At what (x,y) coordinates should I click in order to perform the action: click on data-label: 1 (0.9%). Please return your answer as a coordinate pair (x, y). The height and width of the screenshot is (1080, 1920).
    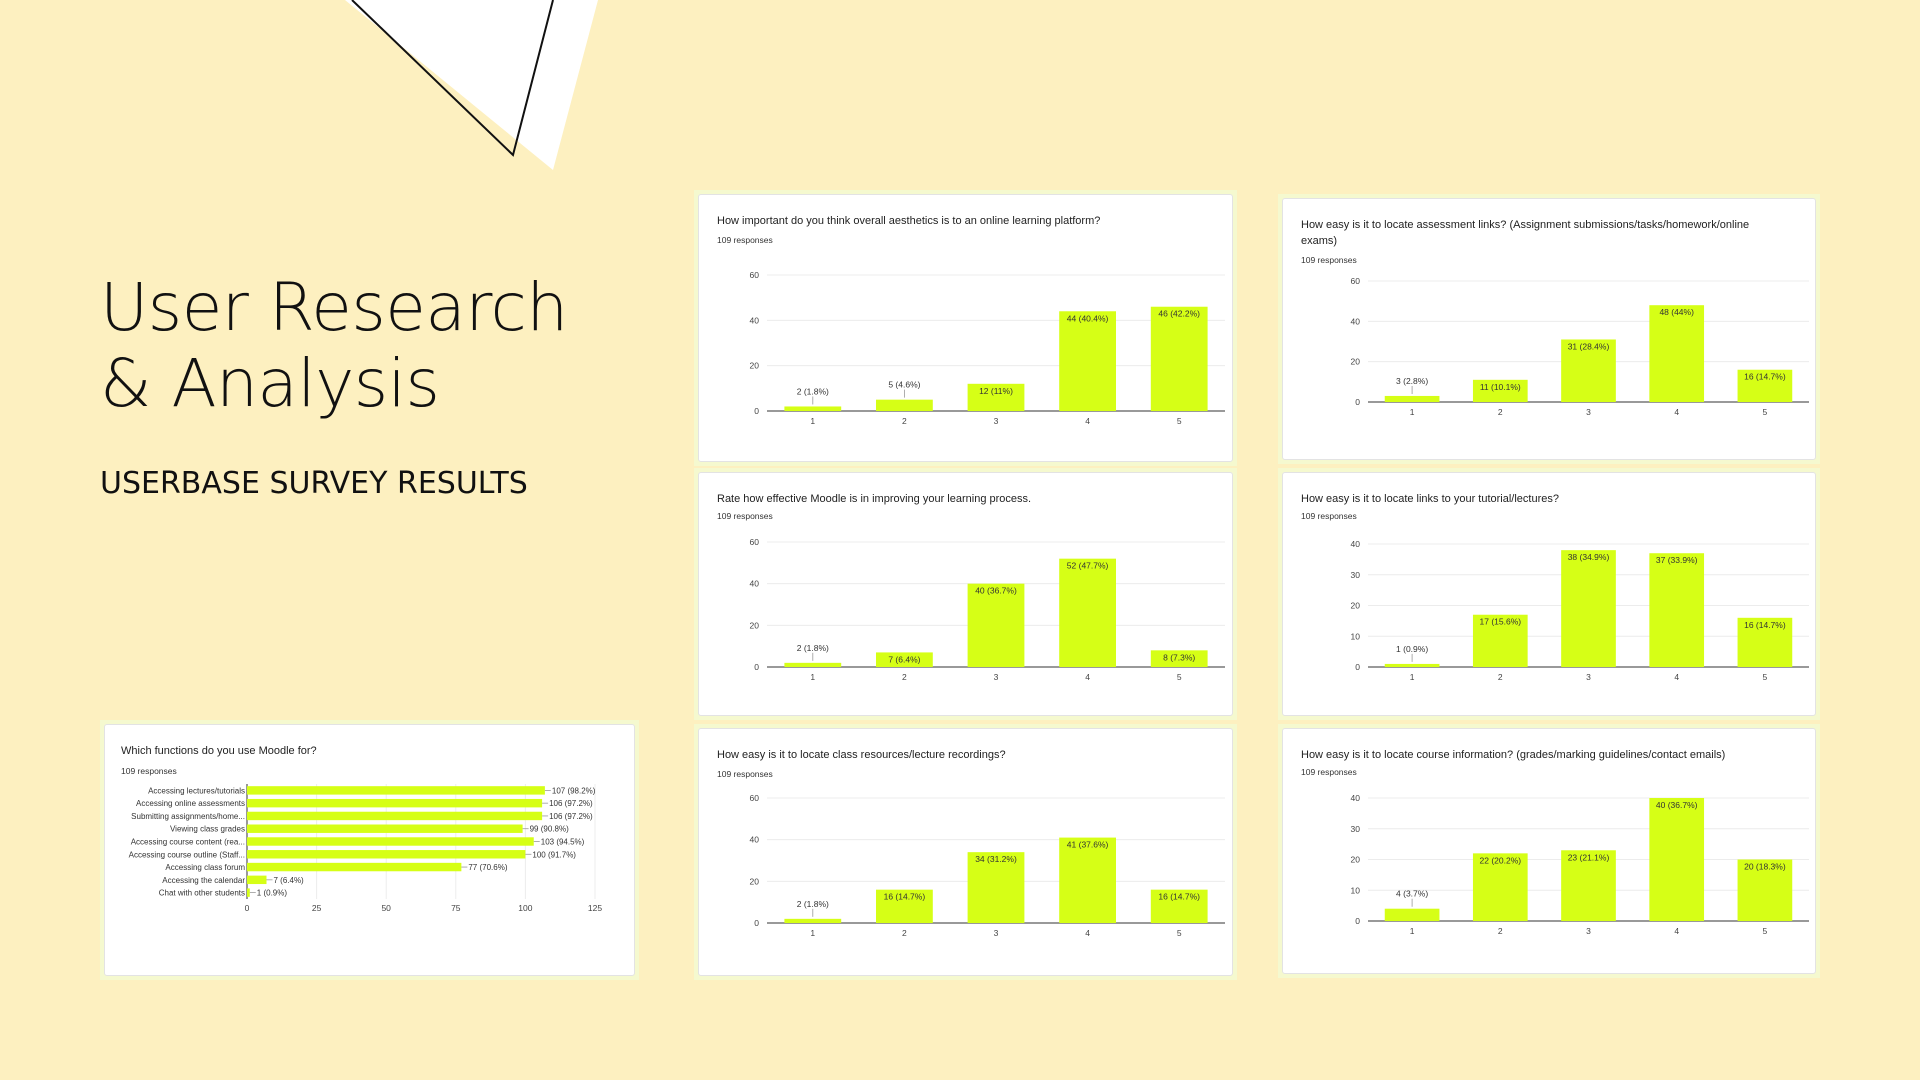
    Looking at the image, I should click on (1412, 649).